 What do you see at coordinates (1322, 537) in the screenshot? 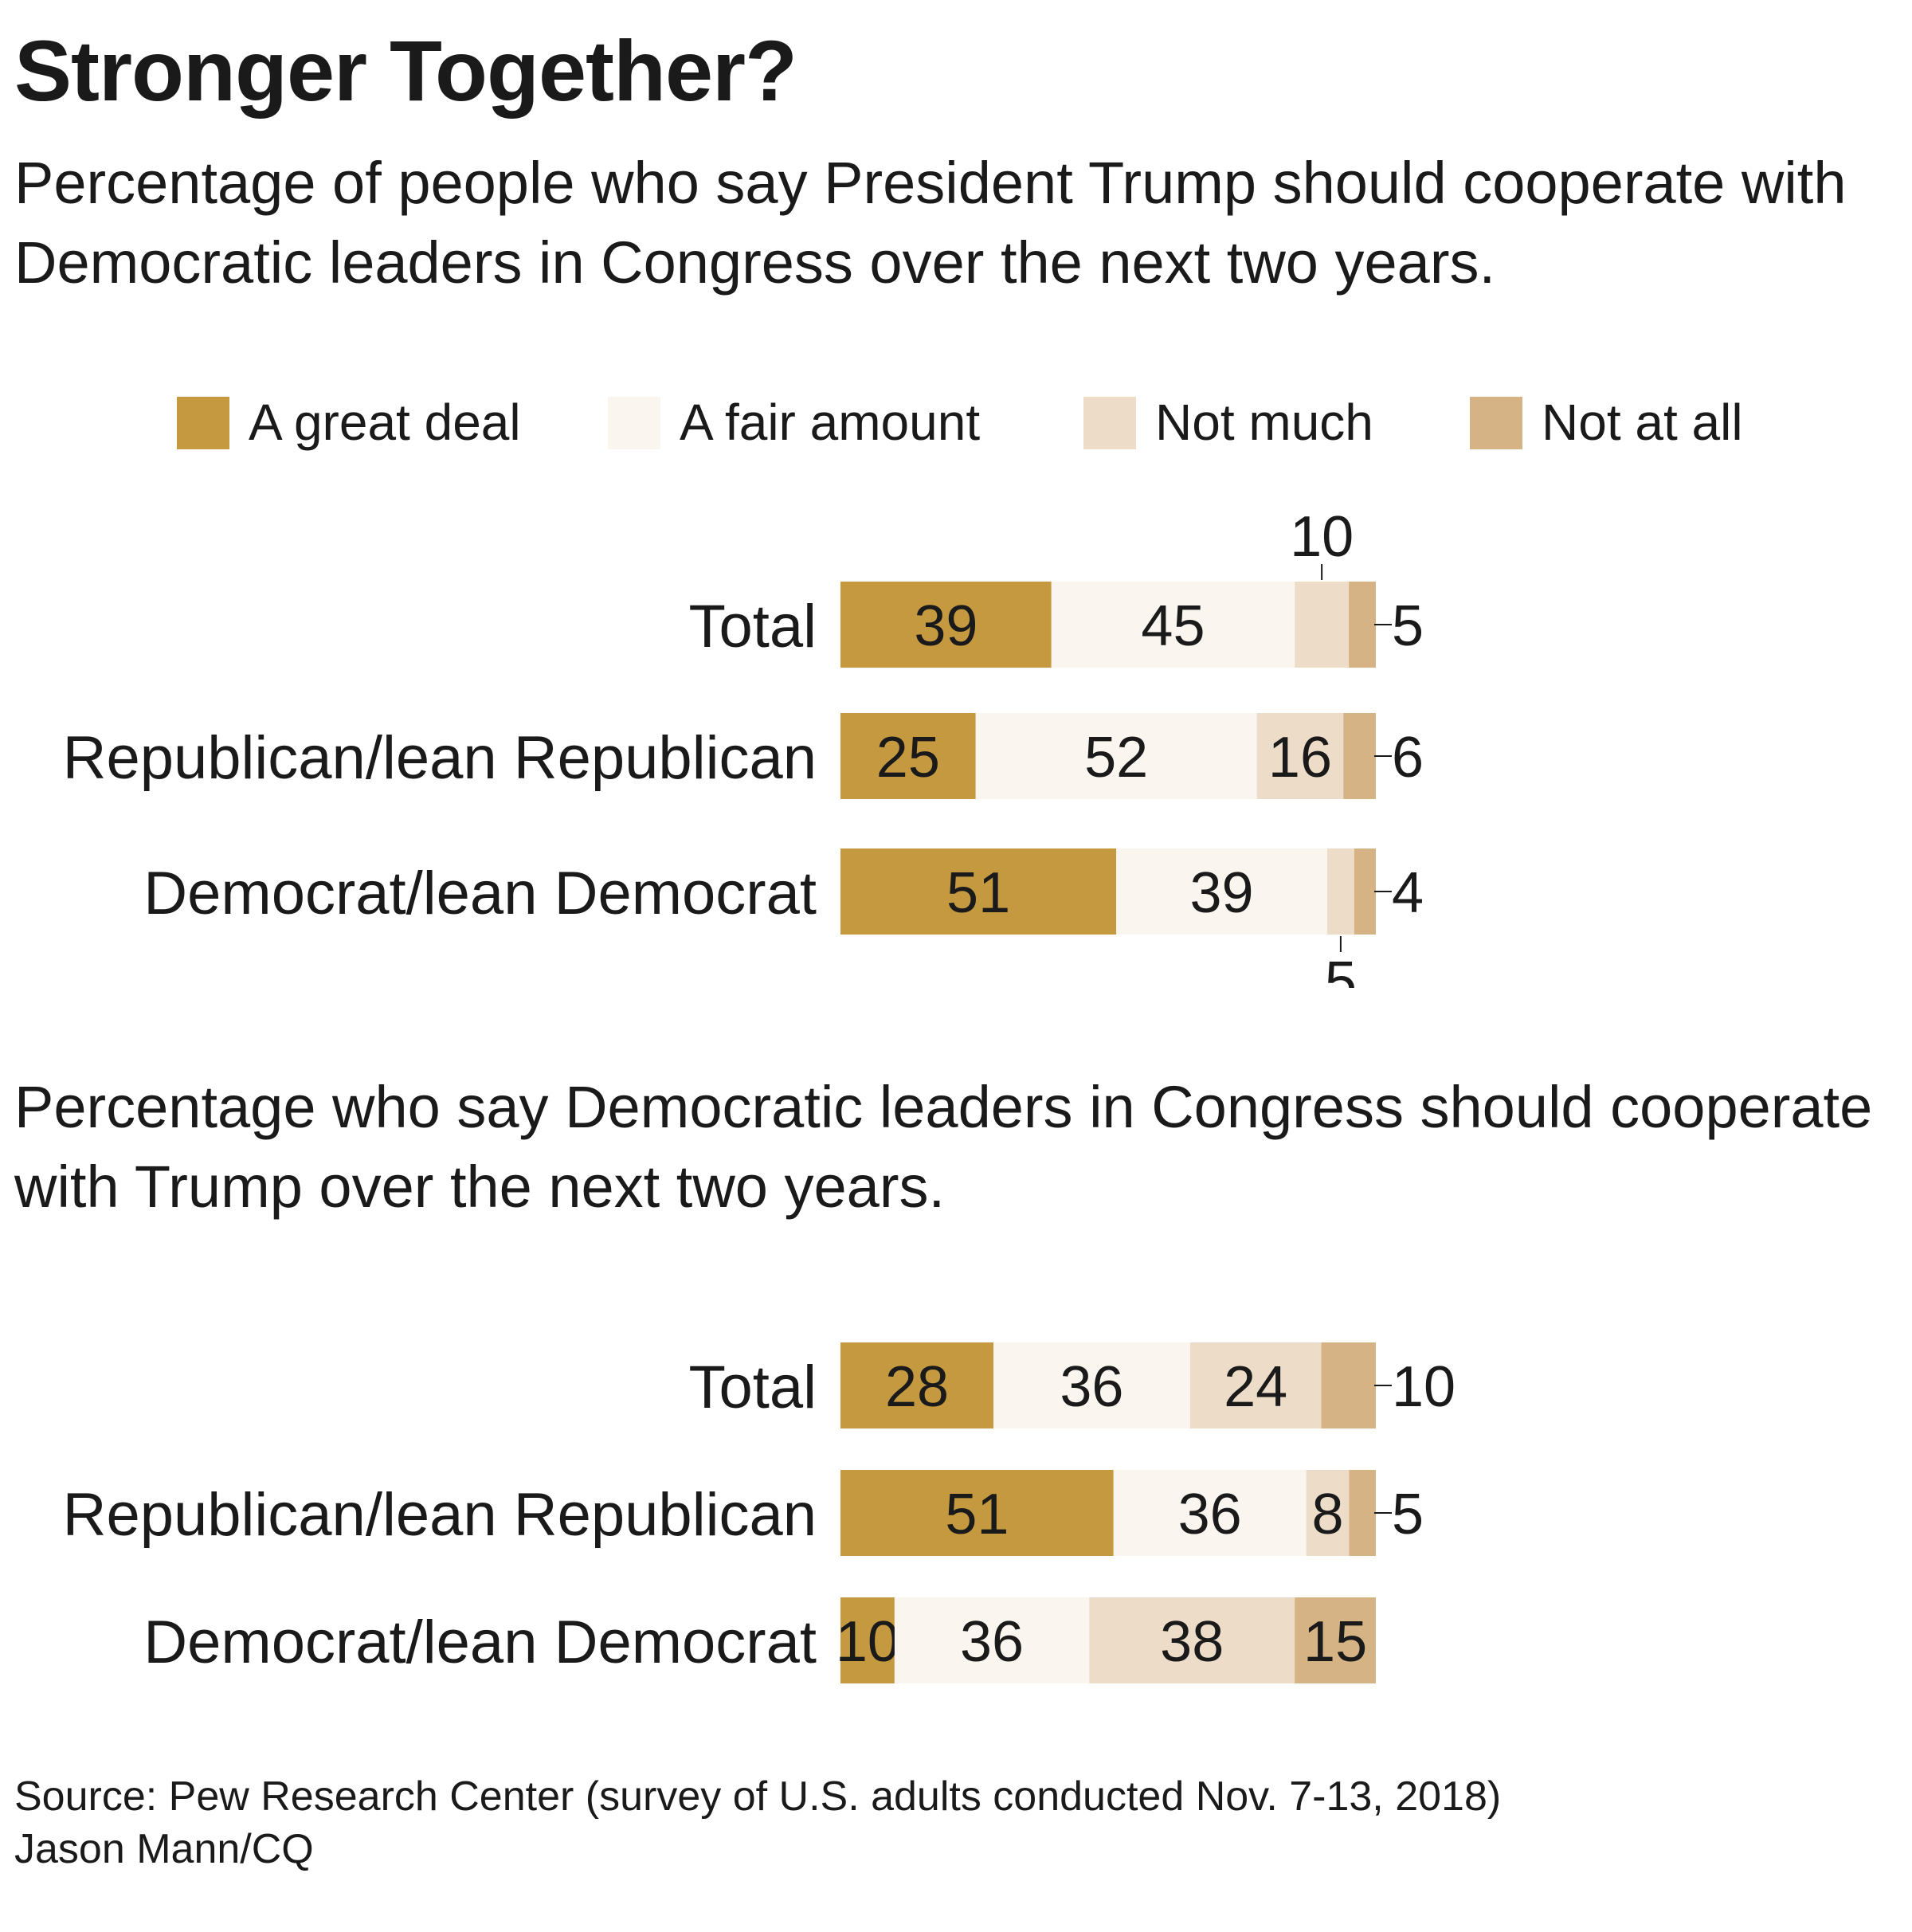
I see `data-label-not-much-total: 10` at bounding box center [1322, 537].